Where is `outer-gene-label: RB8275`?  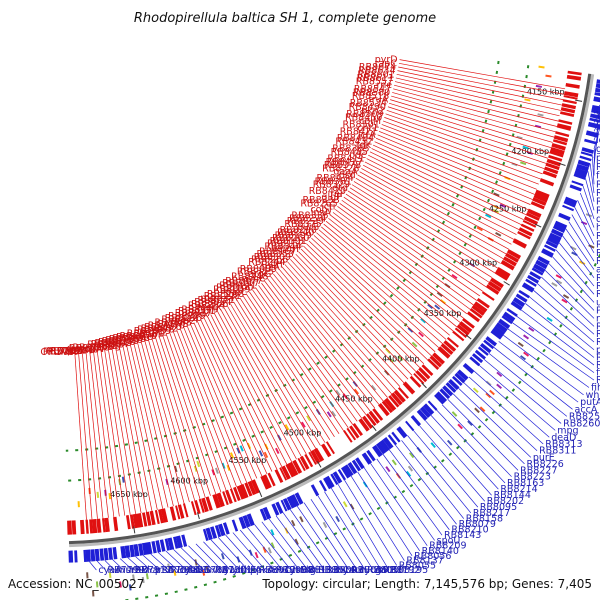
outer-gene-label: RB8275 is located at coordinates (598, 365).